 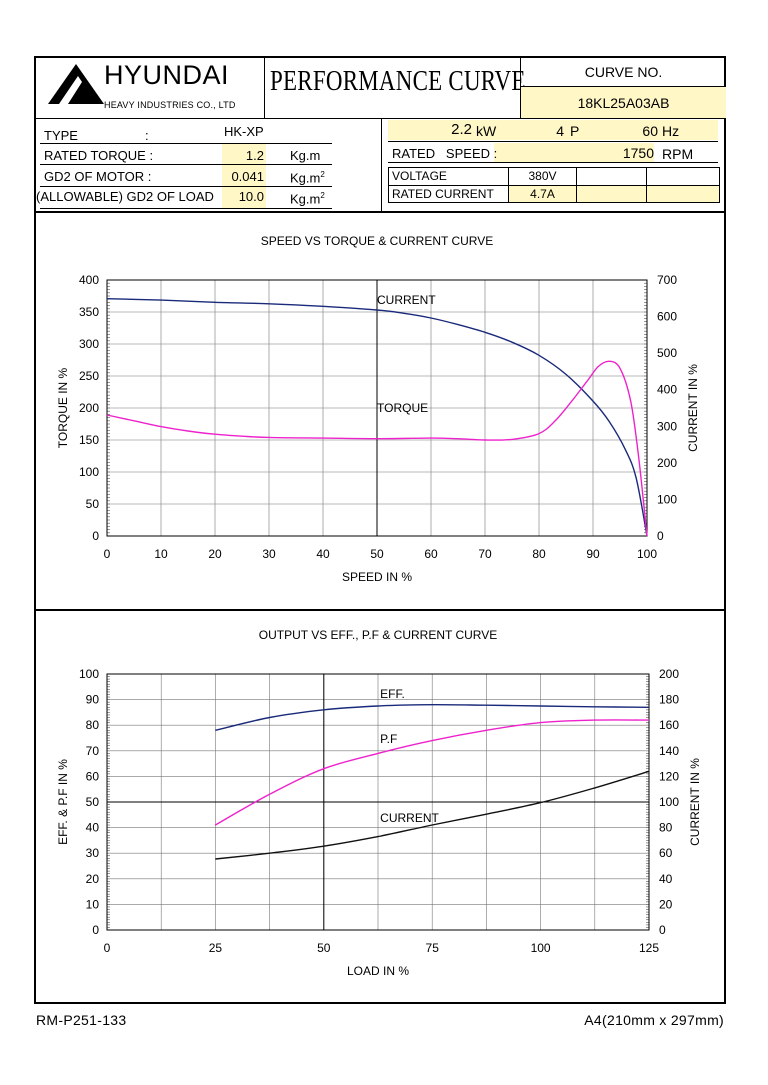 I want to click on rated-current-value: 4.7A, so click(x=542, y=194).